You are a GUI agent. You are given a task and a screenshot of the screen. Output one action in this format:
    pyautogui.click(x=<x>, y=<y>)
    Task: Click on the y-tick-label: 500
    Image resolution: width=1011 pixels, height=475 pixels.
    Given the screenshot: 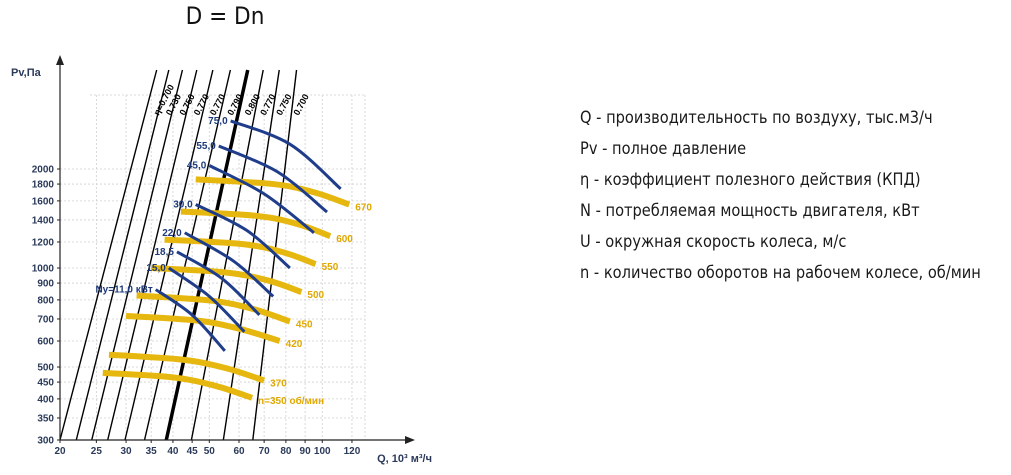 What is the action you would take?
    pyautogui.click(x=45, y=368)
    